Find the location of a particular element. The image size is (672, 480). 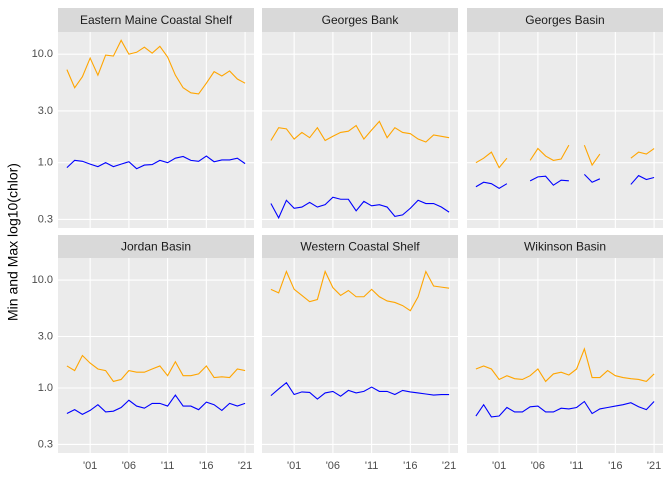

panel-title: Western Coastal Shelf is located at coordinates (360, 247).